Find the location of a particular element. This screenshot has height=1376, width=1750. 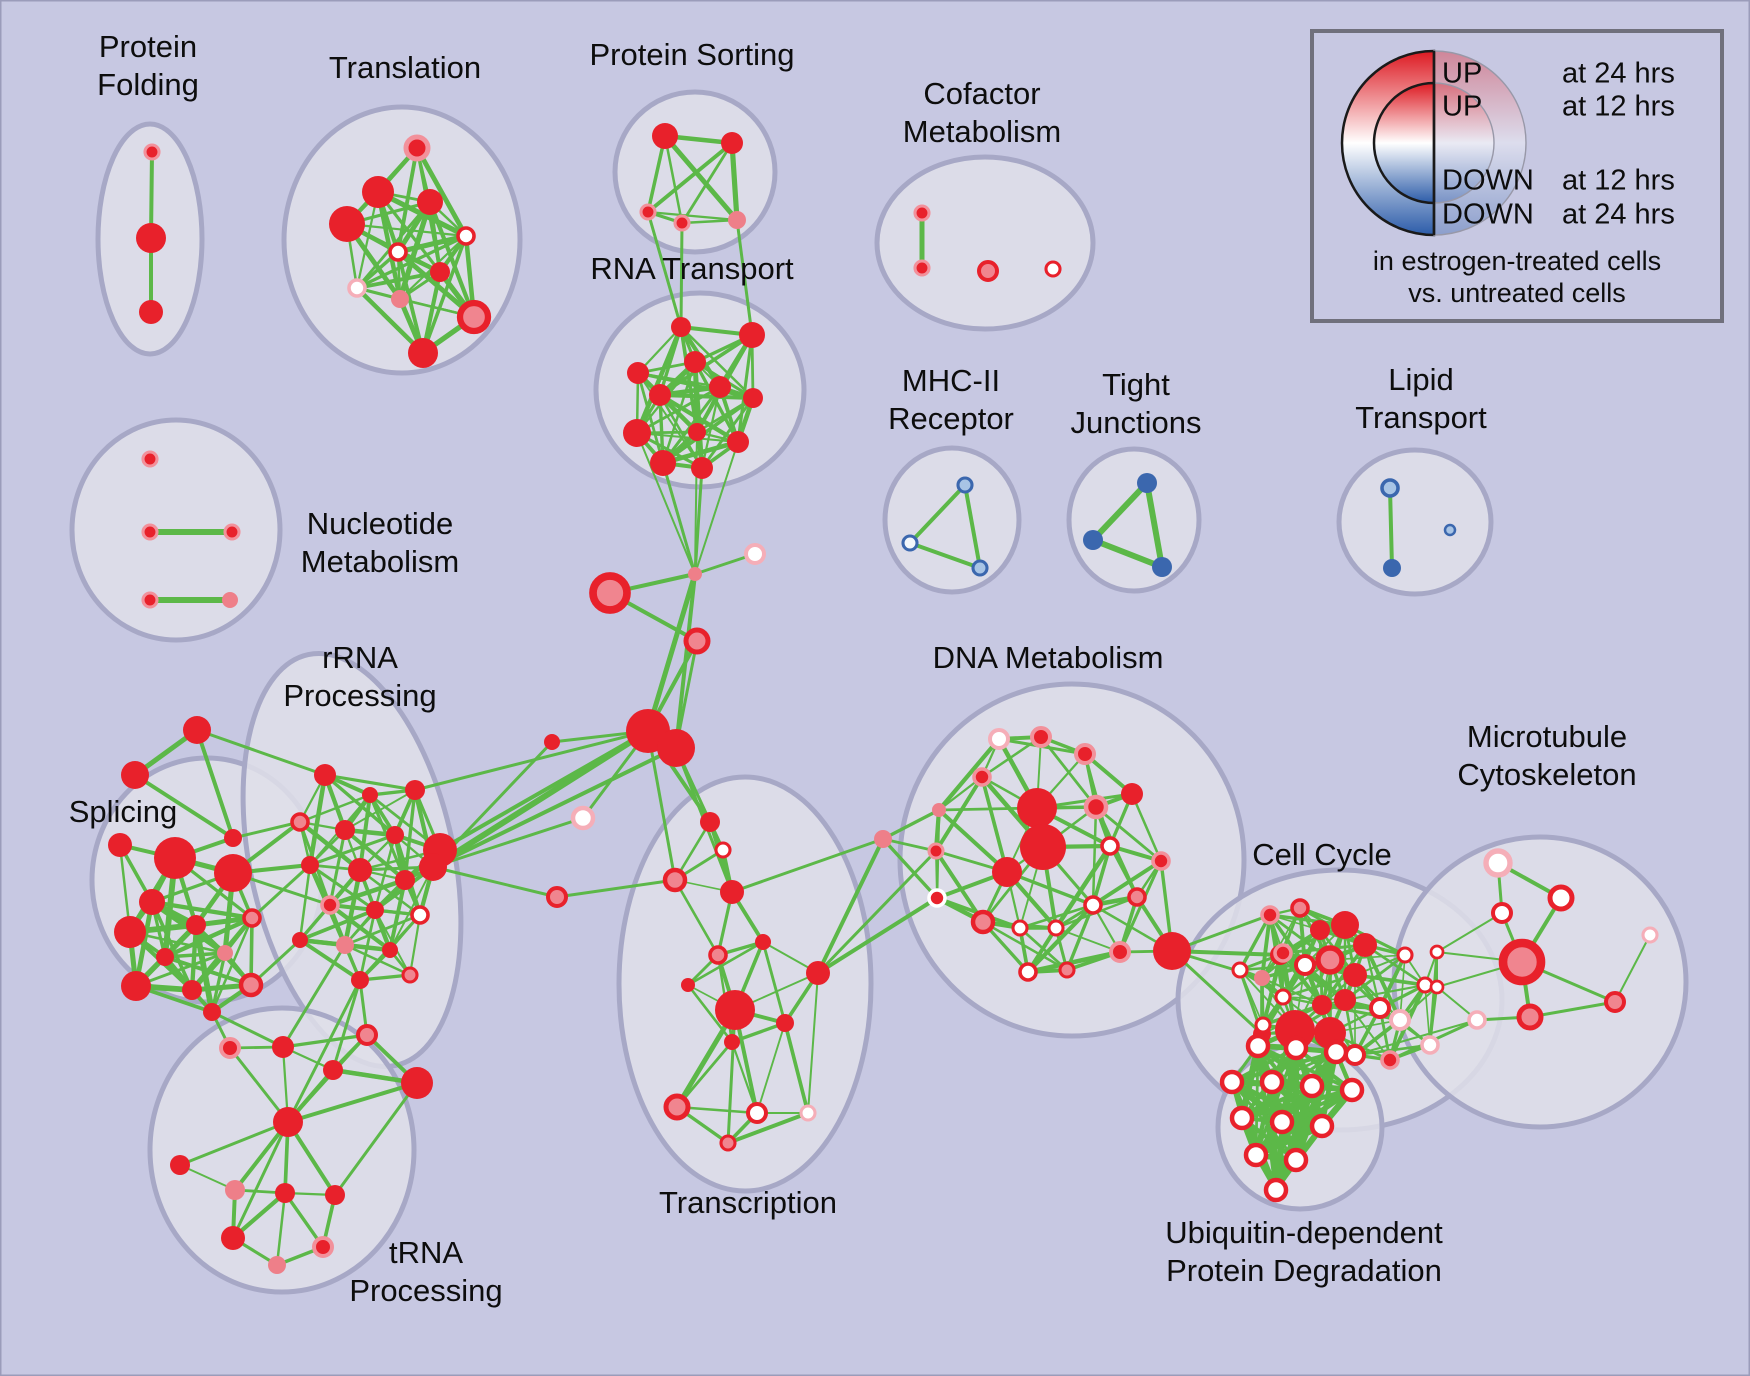

edge-n9-n18 is located at coordinates (1050, 888).